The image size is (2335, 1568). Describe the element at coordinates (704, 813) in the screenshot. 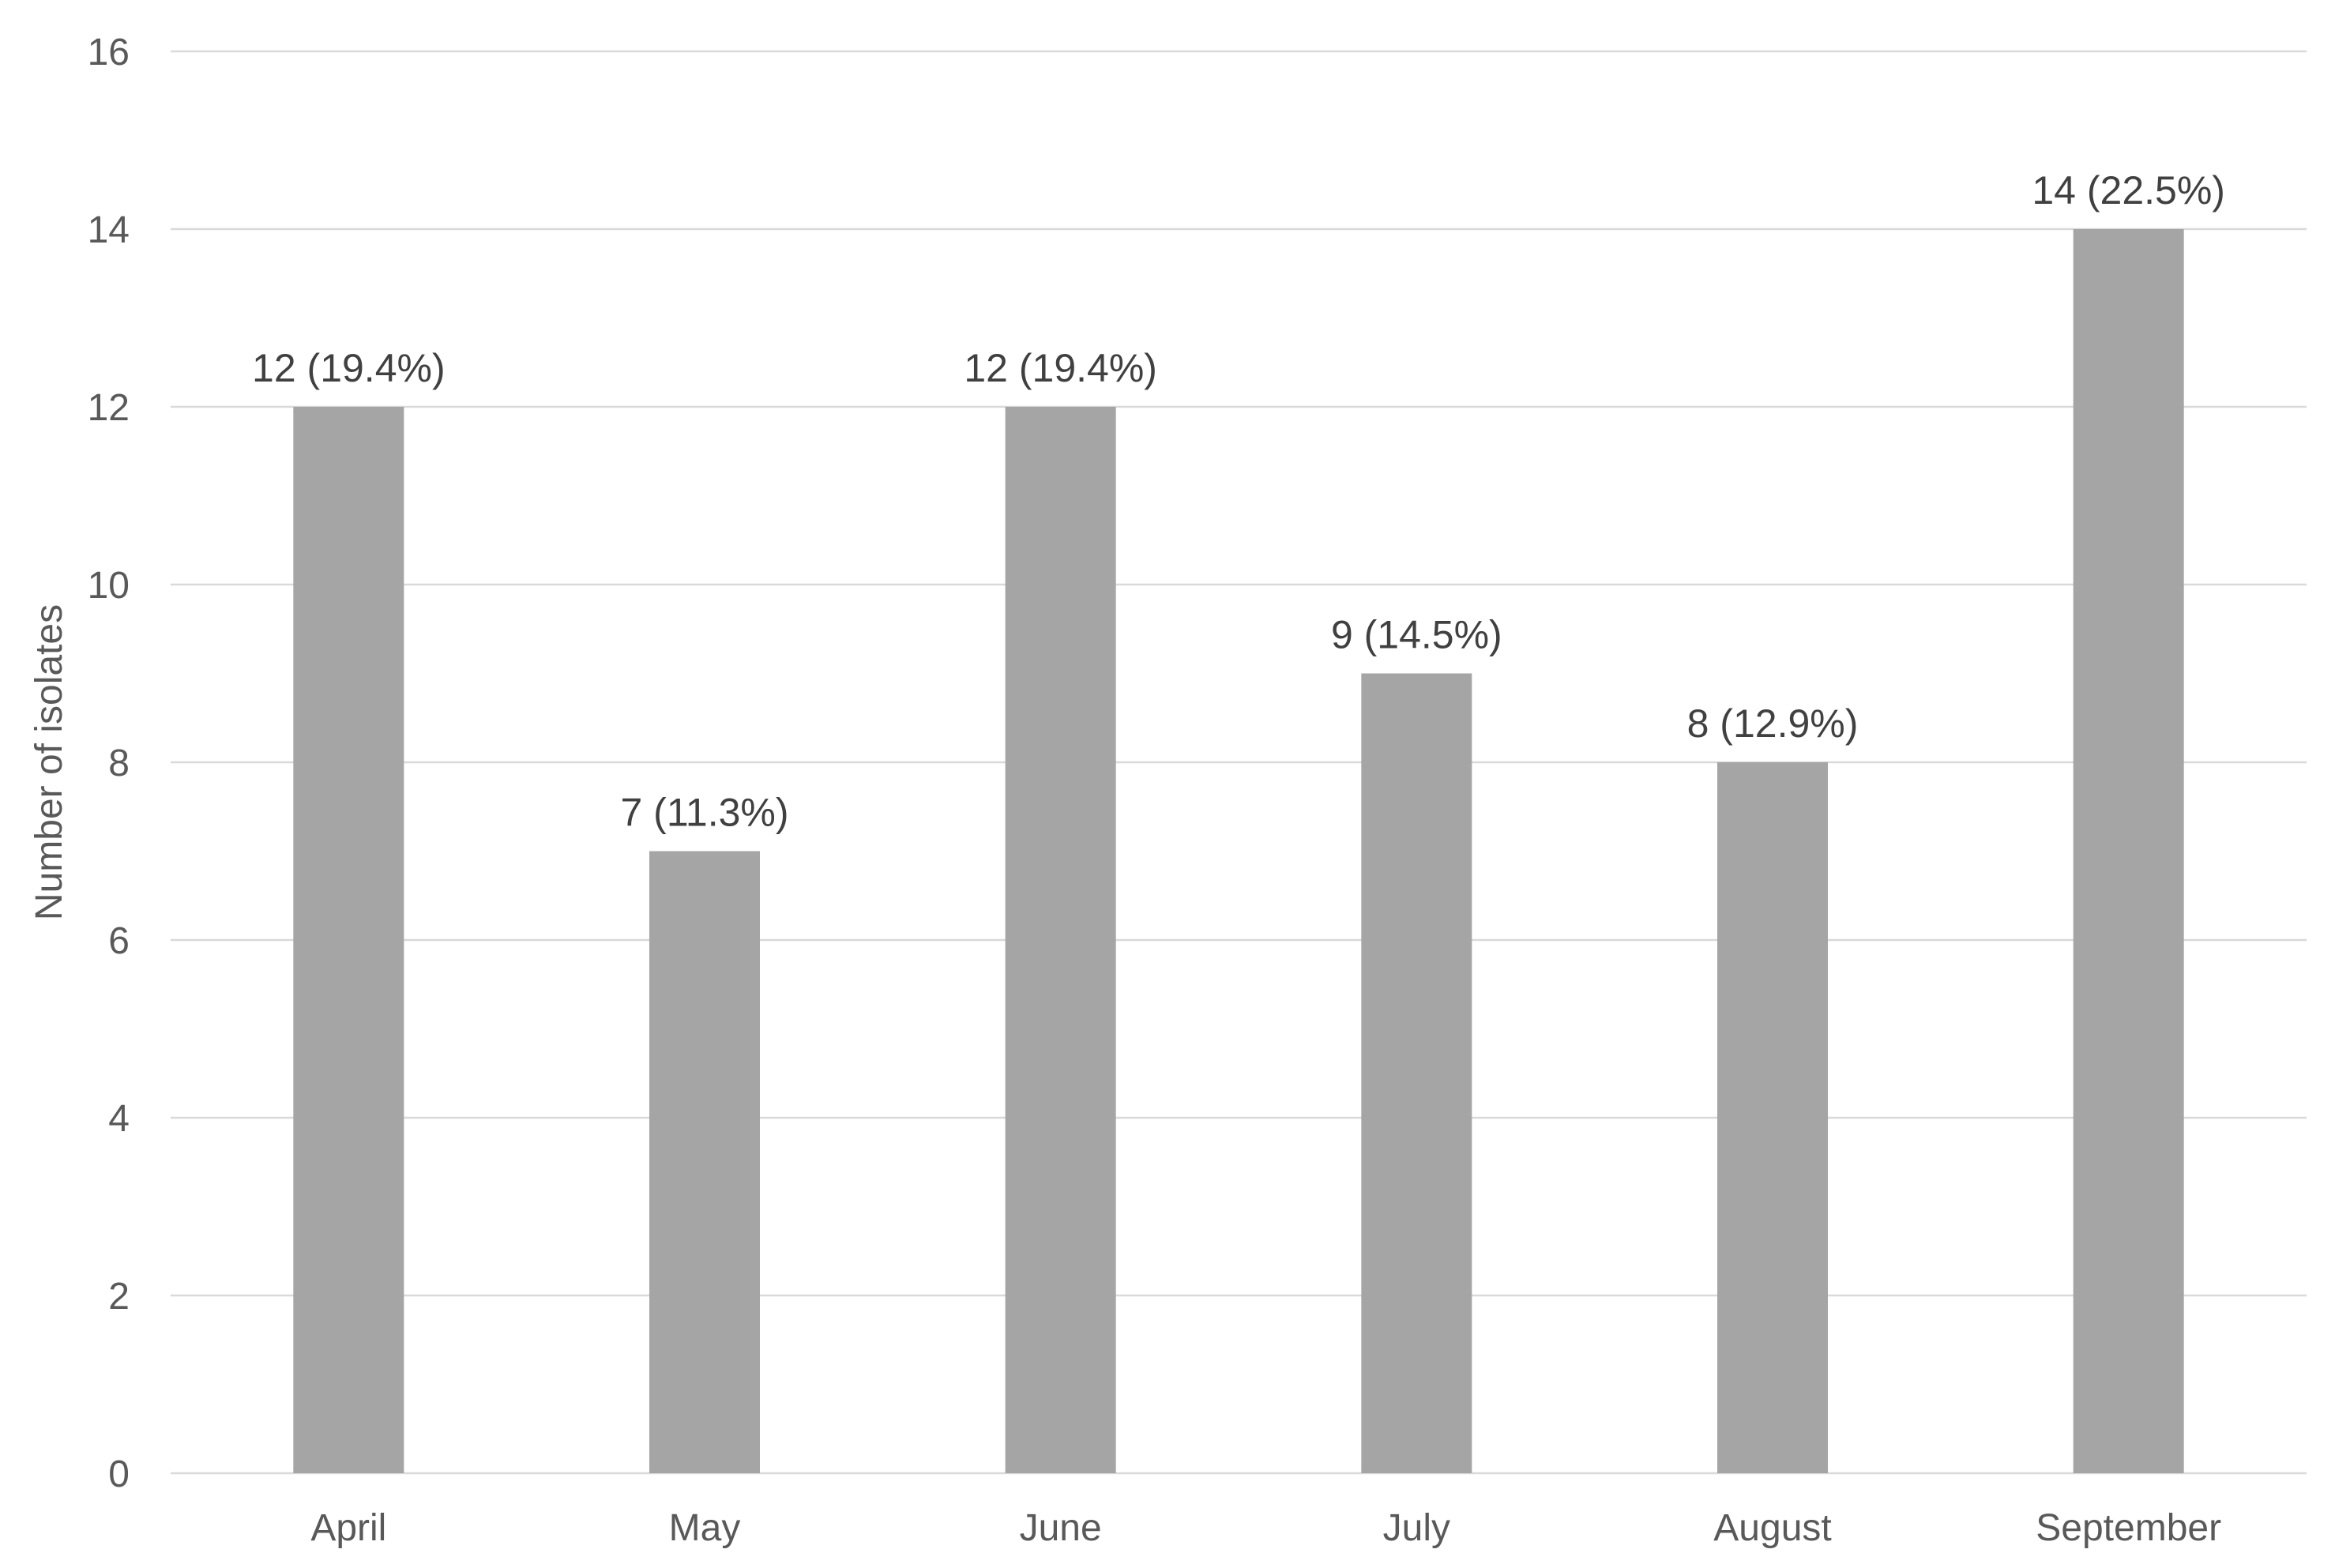

I see `bar-data-label: 7 (11.3%)` at that location.